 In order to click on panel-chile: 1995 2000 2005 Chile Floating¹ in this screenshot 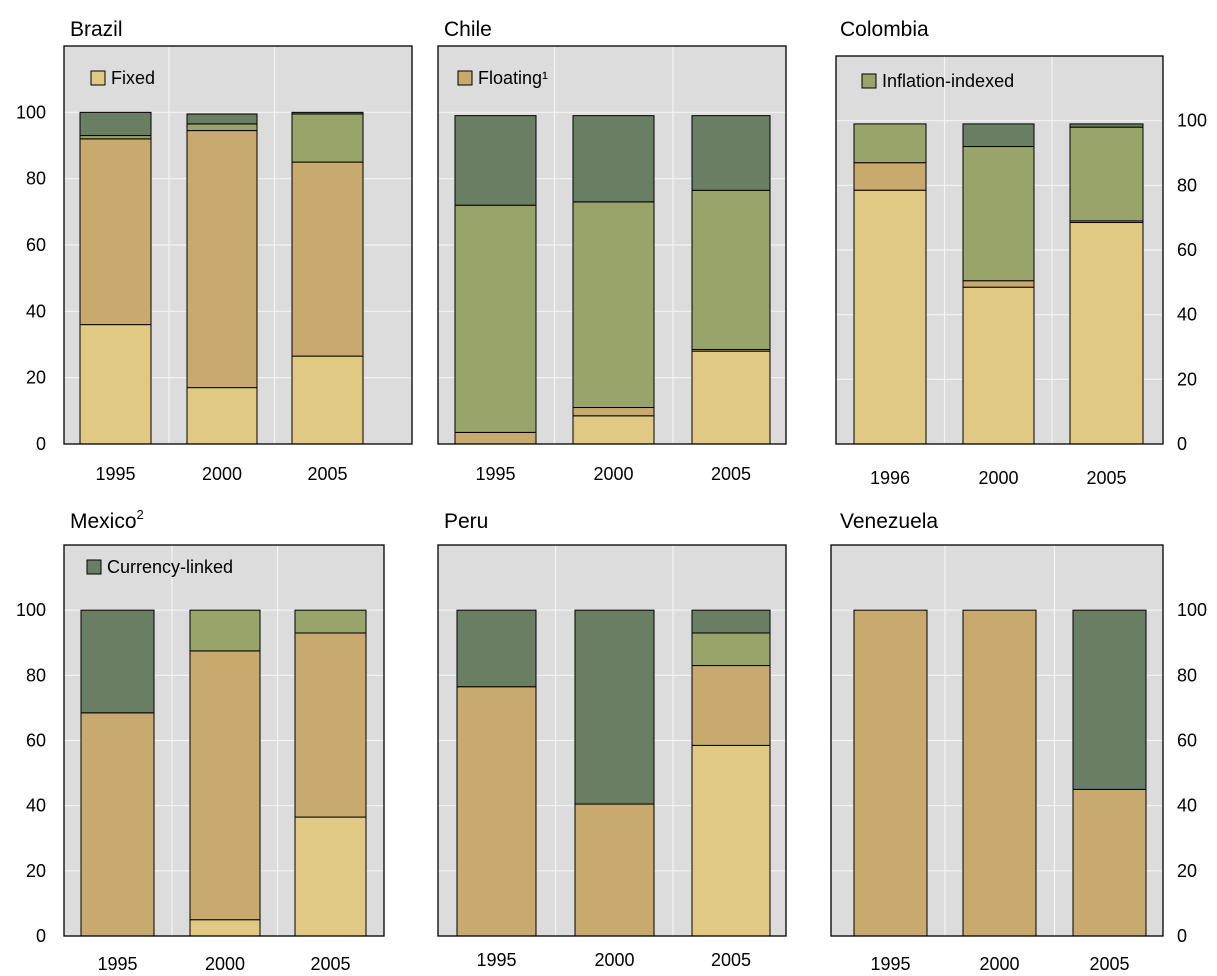, I will do `click(612, 251)`.